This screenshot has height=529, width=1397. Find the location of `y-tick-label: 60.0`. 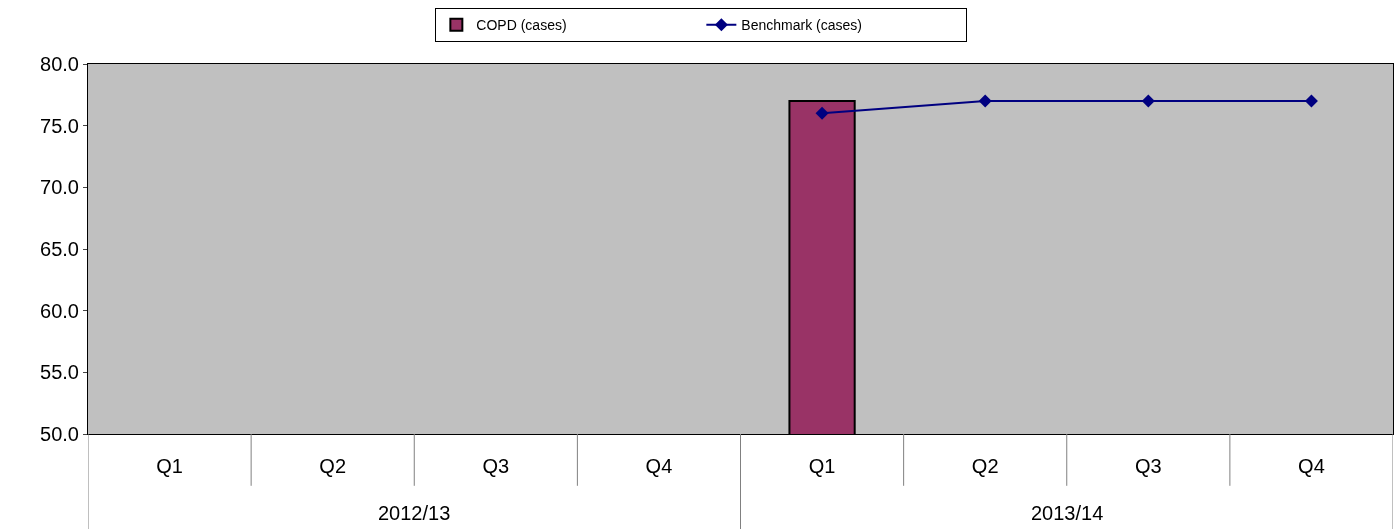

y-tick-label: 60.0 is located at coordinates (59, 310).